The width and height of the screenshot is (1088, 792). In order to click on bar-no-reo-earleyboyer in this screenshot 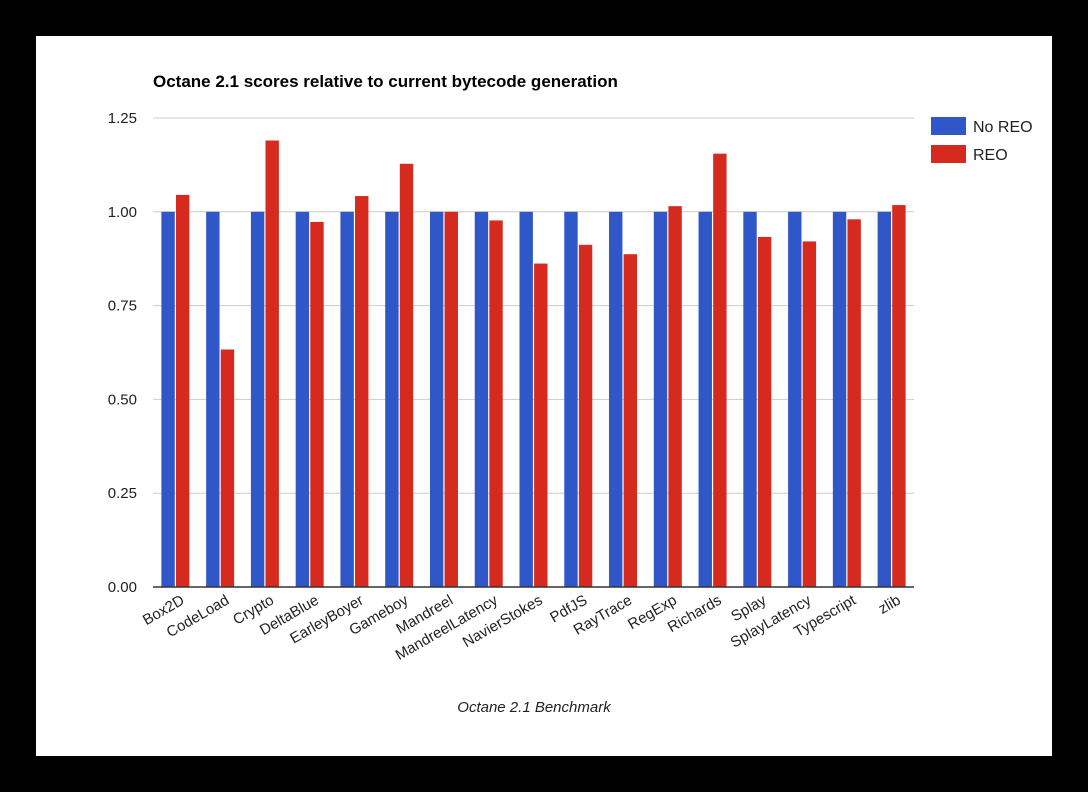, I will do `click(347, 399)`.